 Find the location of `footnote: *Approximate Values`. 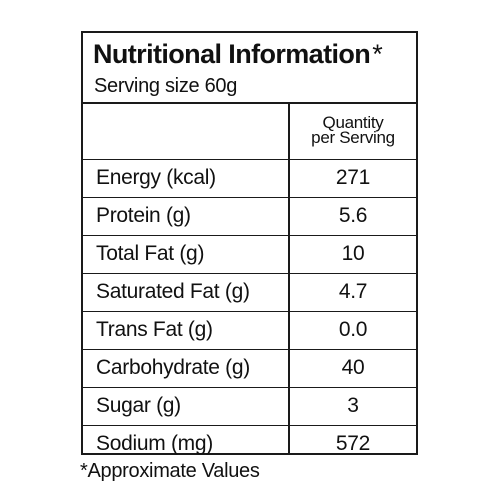

footnote: *Approximate Values is located at coordinates (170, 471).